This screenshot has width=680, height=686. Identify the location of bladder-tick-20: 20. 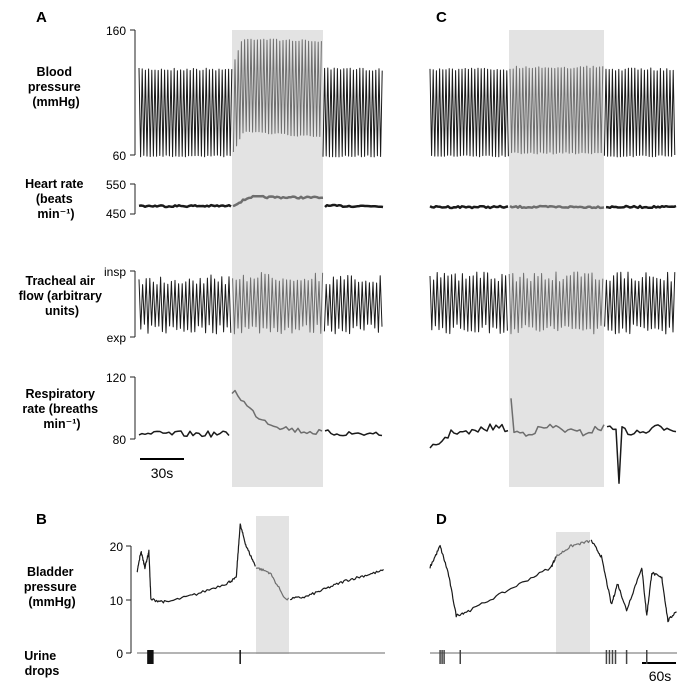
(117, 547).